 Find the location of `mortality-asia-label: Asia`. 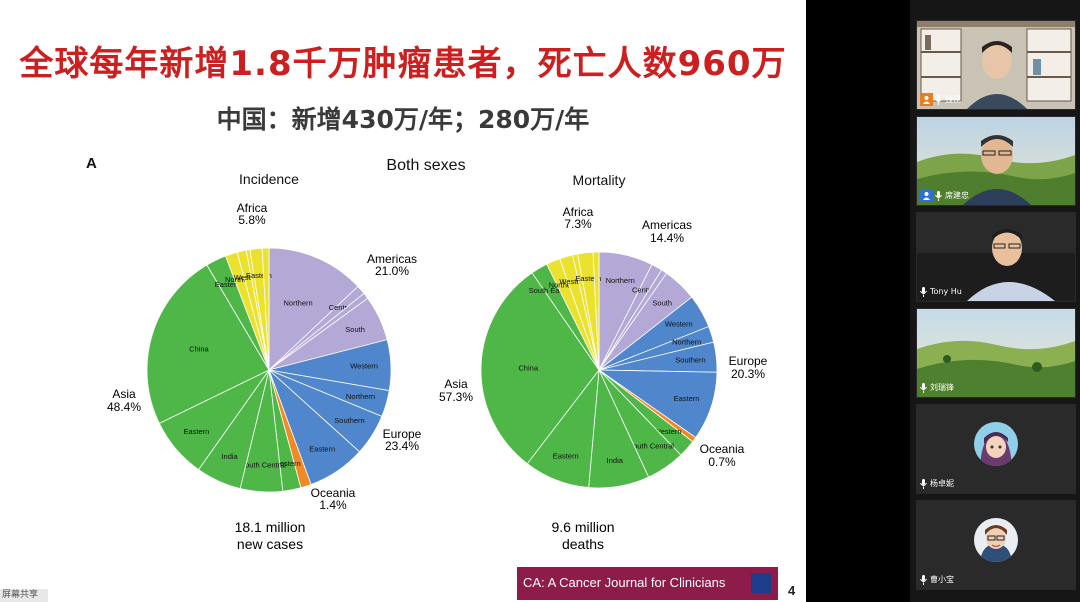

mortality-asia-label: Asia is located at coordinates (456, 384).